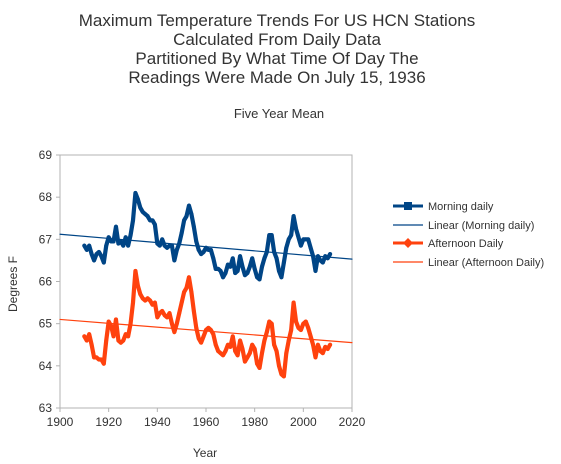 Image resolution: width=561 pixels, height=464 pixels. What do you see at coordinates (46, 366) in the screenshot?
I see `y-tick-label: 64` at bounding box center [46, 366].